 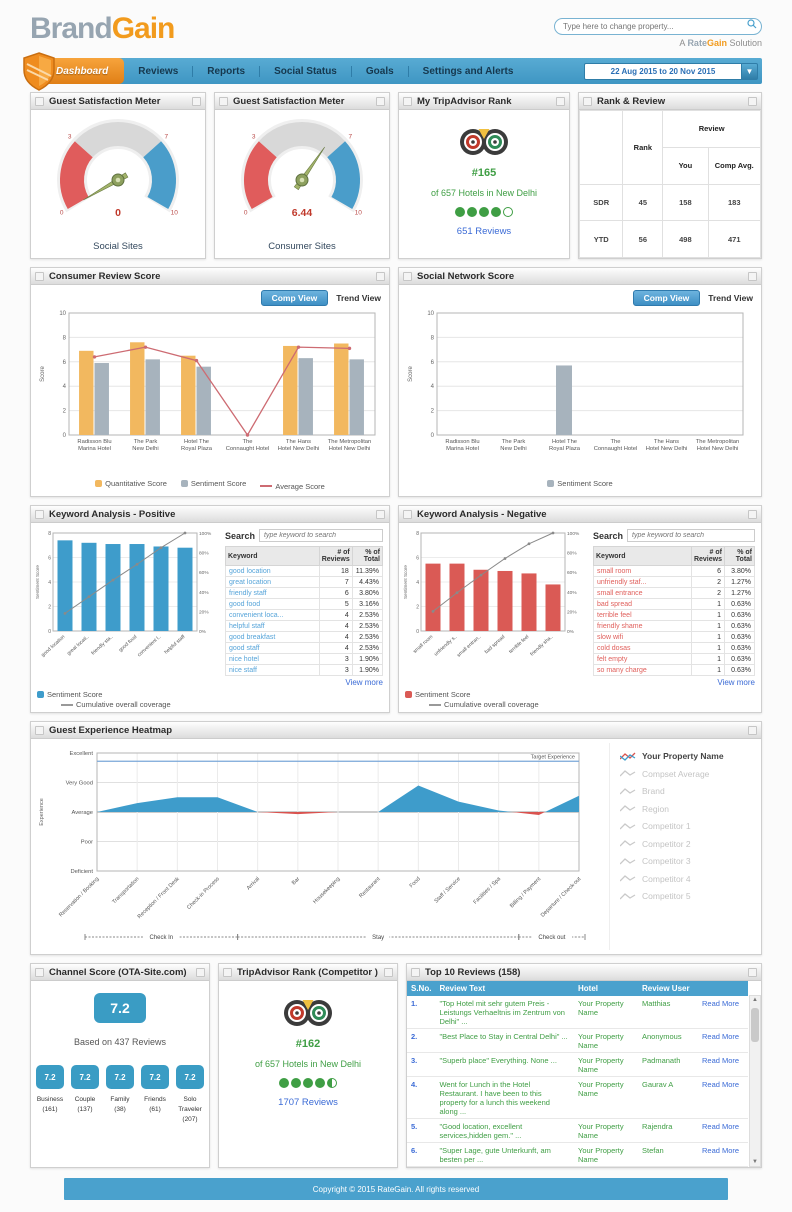 What do you see at coordinates (688, 756) in the screenshot?
I see `heatmap-legend-item: Your Property Name` at bounding box center [688, 756].